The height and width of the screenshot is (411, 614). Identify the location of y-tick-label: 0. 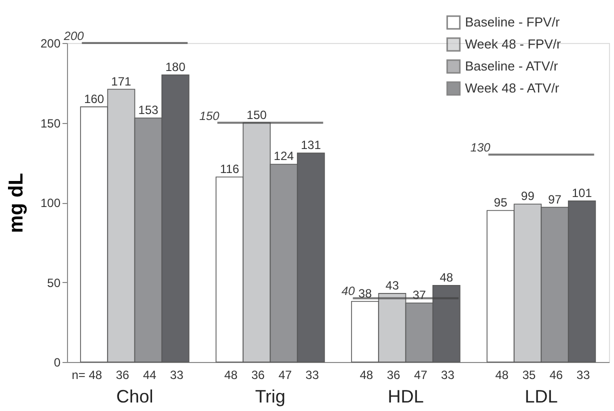
(57, 363).